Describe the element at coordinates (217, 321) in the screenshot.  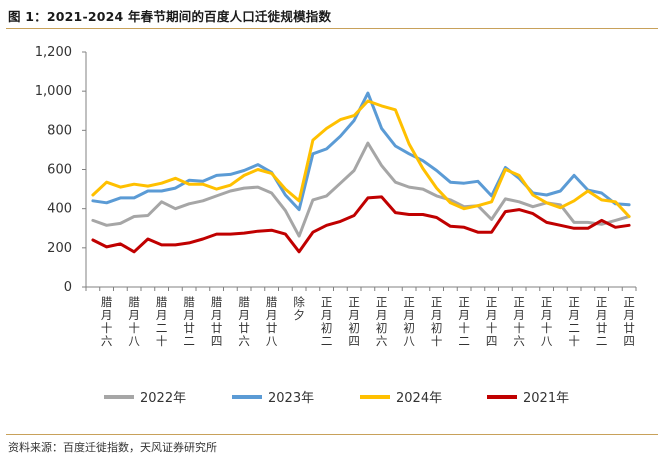
I see `x-tick-label: 腊月廿四` at that location.